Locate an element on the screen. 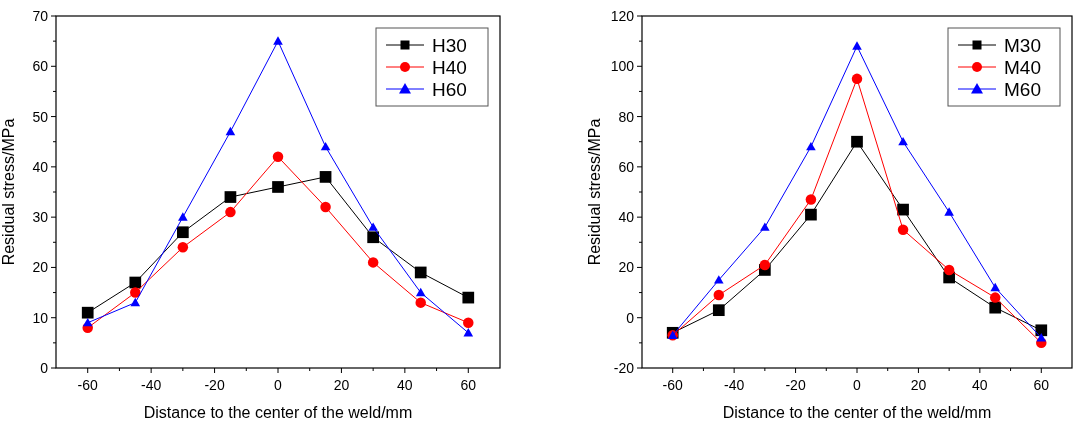  y-tick-label: 120 is located at coordinates (622, 16).